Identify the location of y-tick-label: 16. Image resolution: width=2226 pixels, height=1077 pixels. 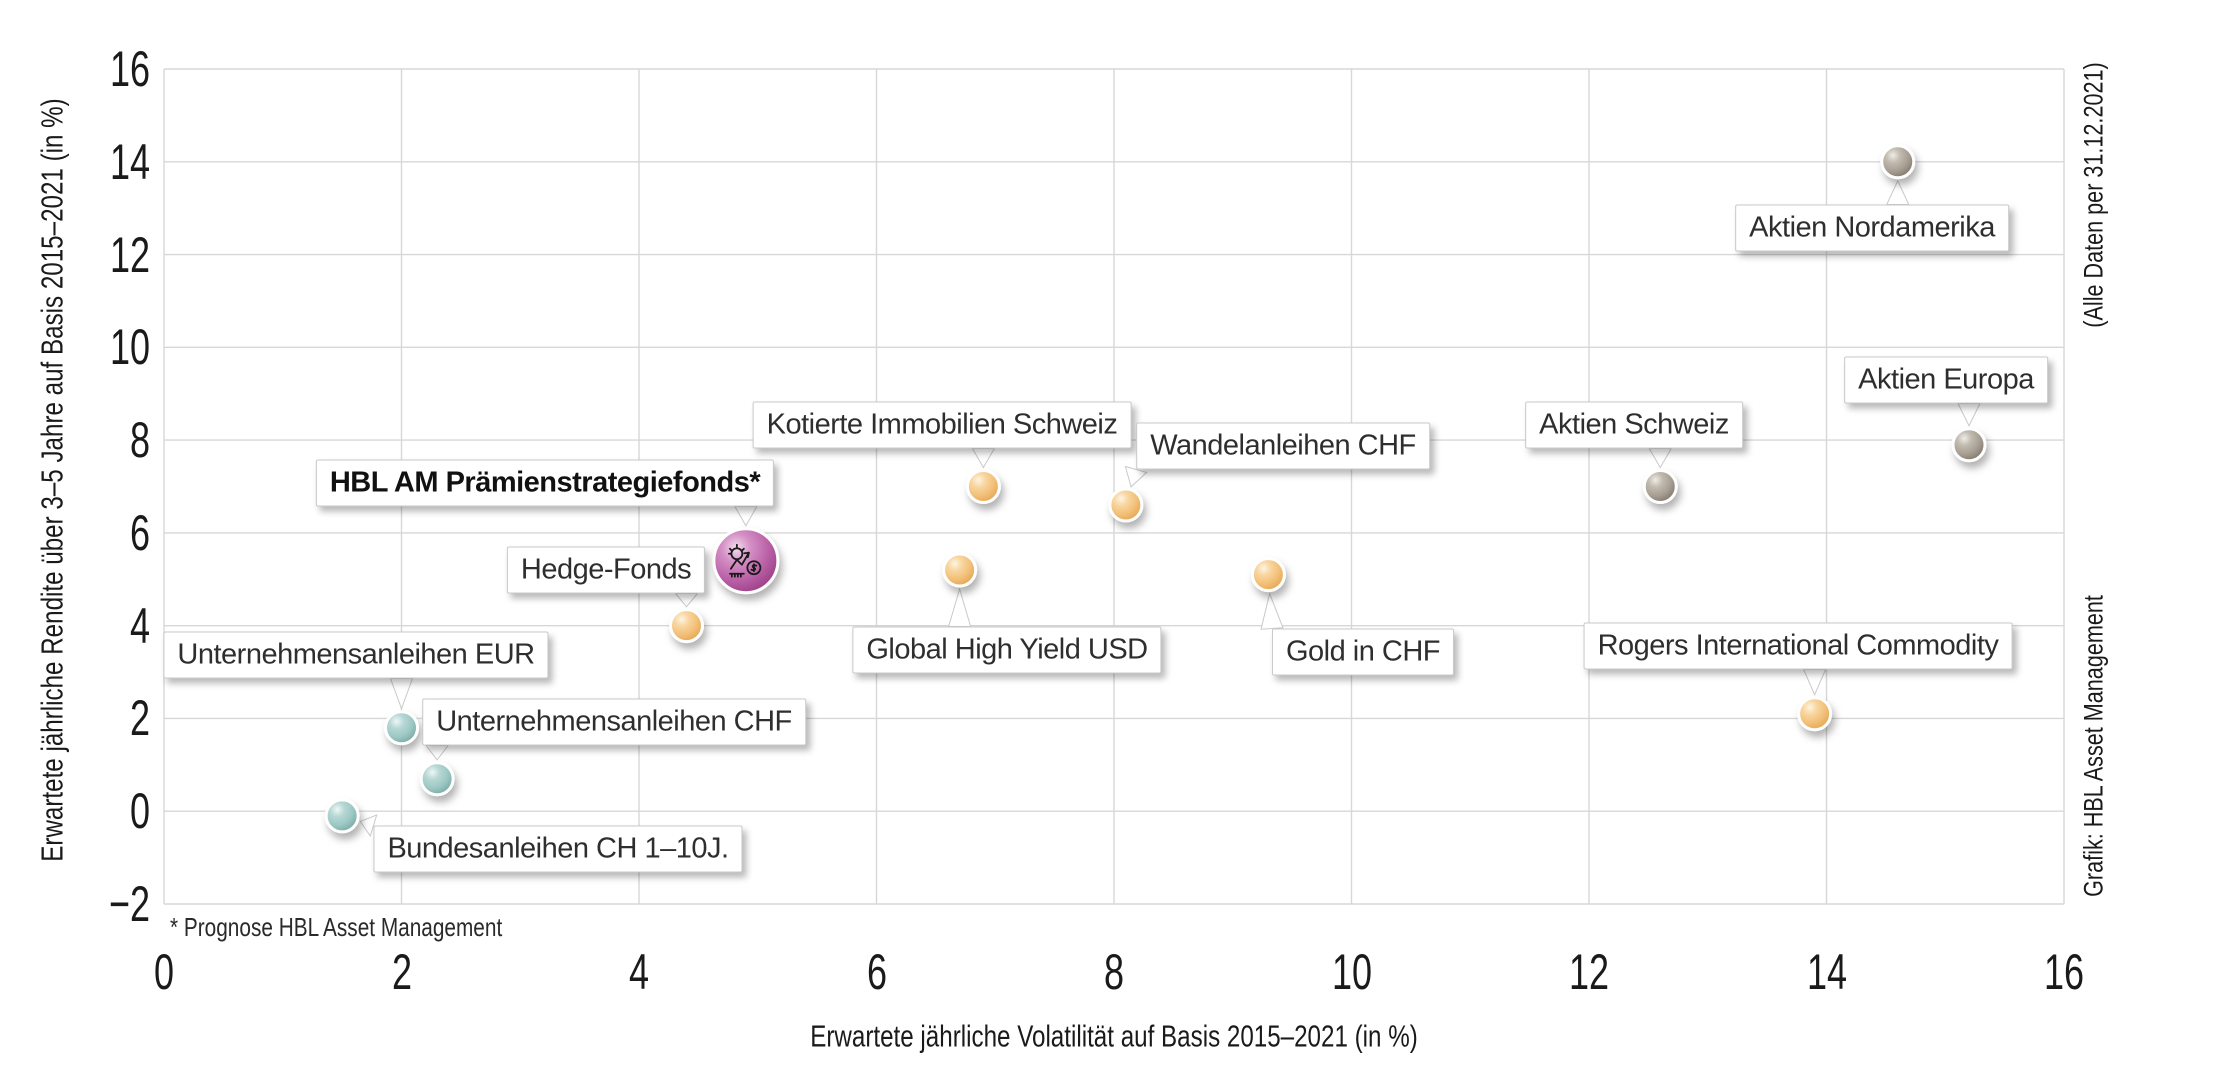
(129, 69).